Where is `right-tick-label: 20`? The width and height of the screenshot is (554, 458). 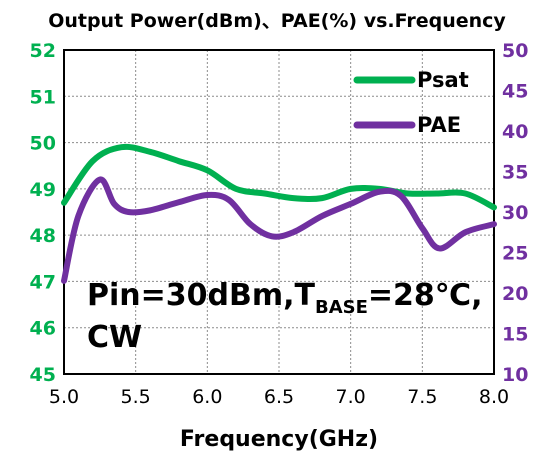
right-tick-label: 20 is located at coordinates (515, 294).